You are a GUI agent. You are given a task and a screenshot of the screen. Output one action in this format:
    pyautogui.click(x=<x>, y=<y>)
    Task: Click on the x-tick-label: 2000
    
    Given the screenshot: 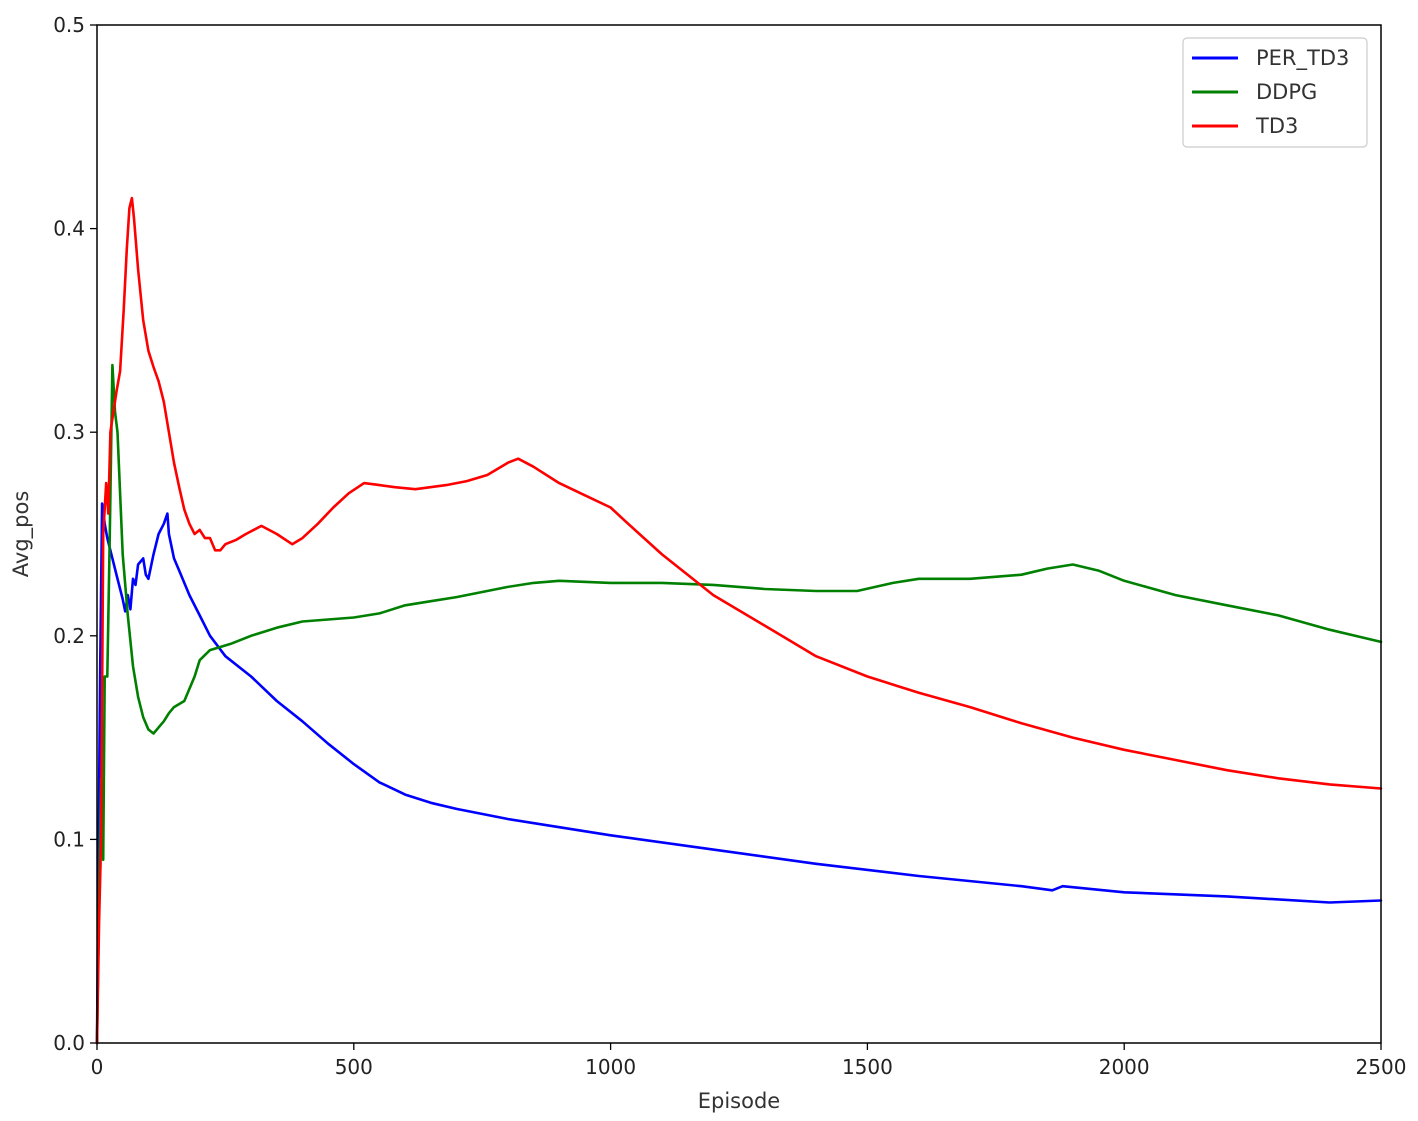 What is the action you would take?
    pyautogui.click(x=1124, y=1067)
    